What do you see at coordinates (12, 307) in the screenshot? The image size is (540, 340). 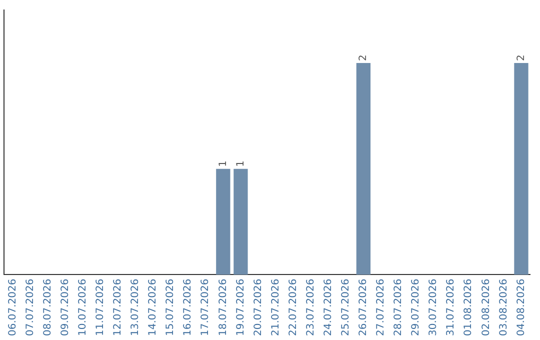 I see `x-tick-label: 06.07.2026` at bounding box center [12, 307].